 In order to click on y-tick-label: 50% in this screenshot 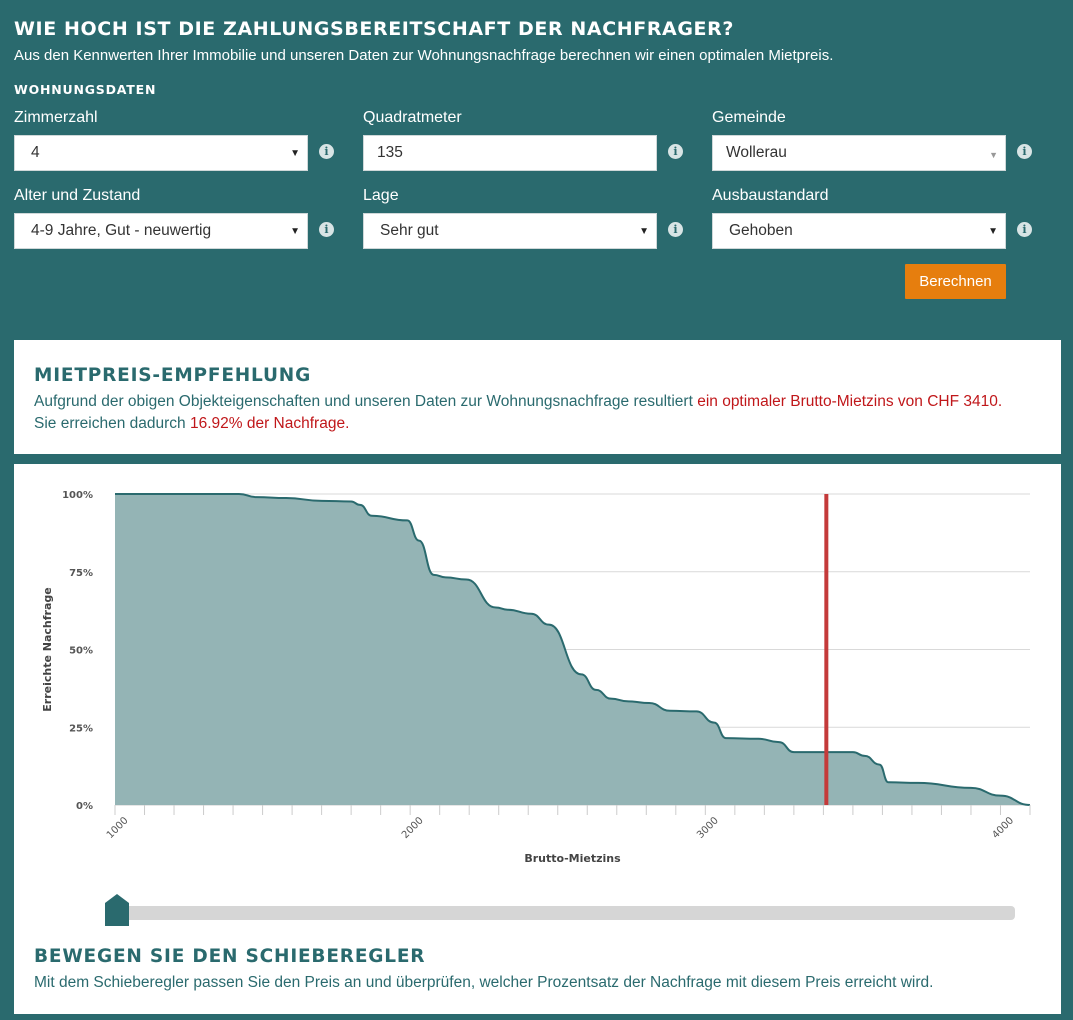, I will do `click(81, 651)`.